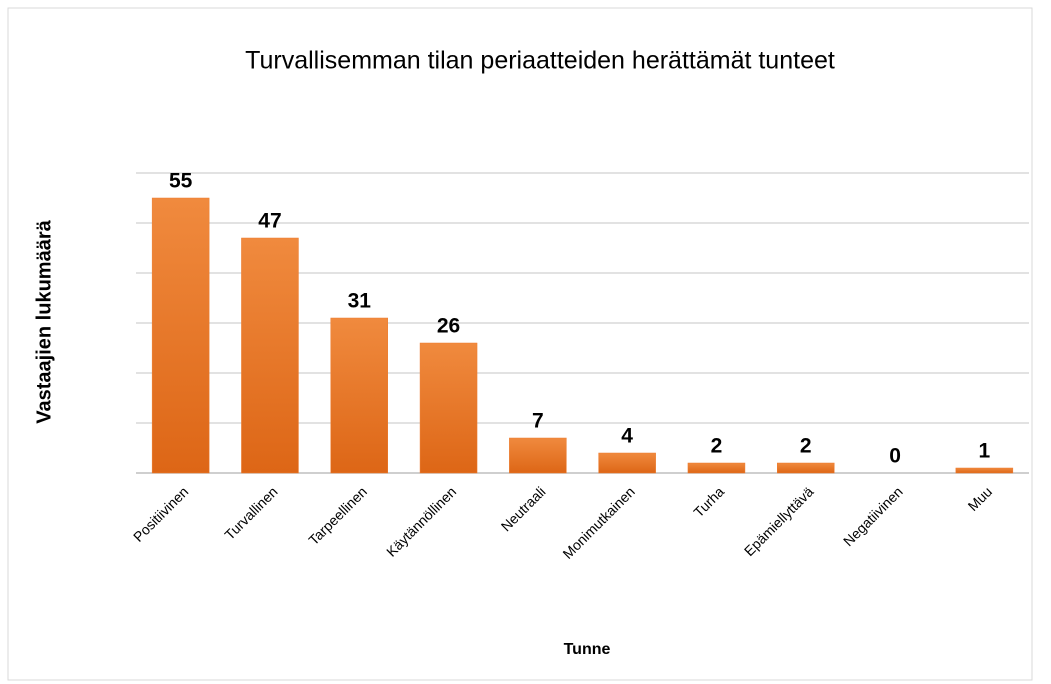  I want to click on data-label: 4, so click(627, 436).